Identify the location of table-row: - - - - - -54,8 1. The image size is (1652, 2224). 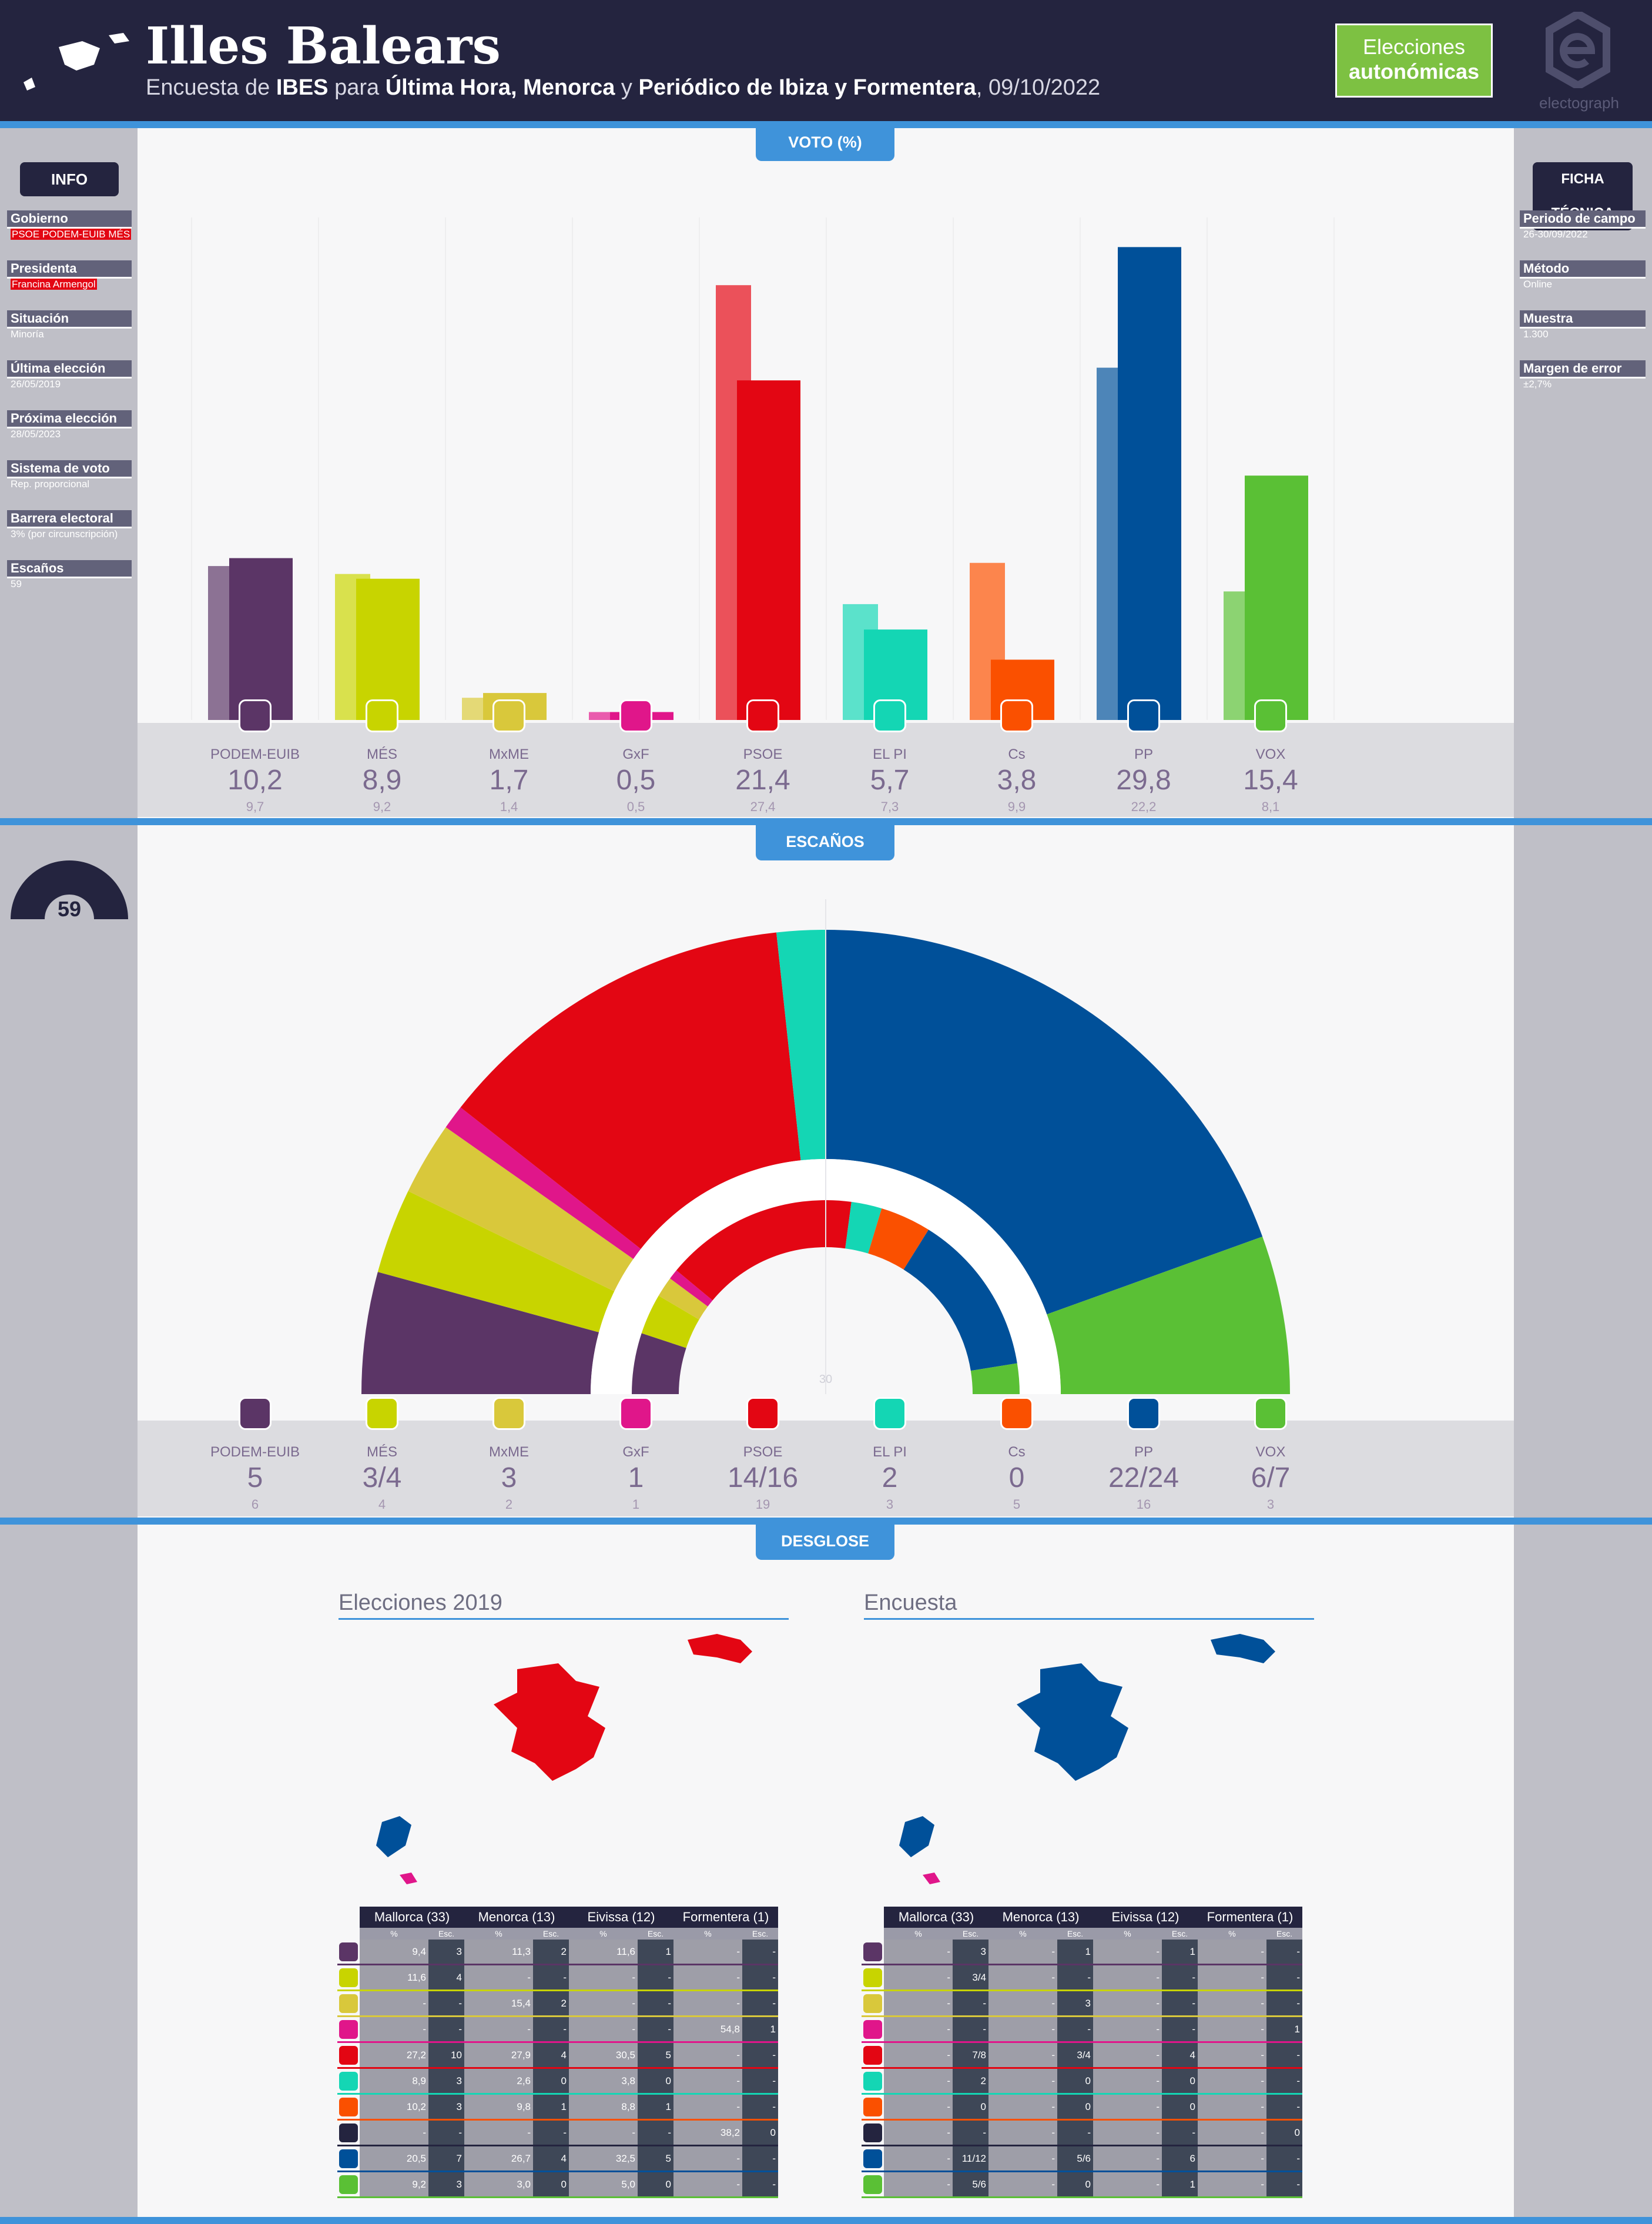
(557, 2029).